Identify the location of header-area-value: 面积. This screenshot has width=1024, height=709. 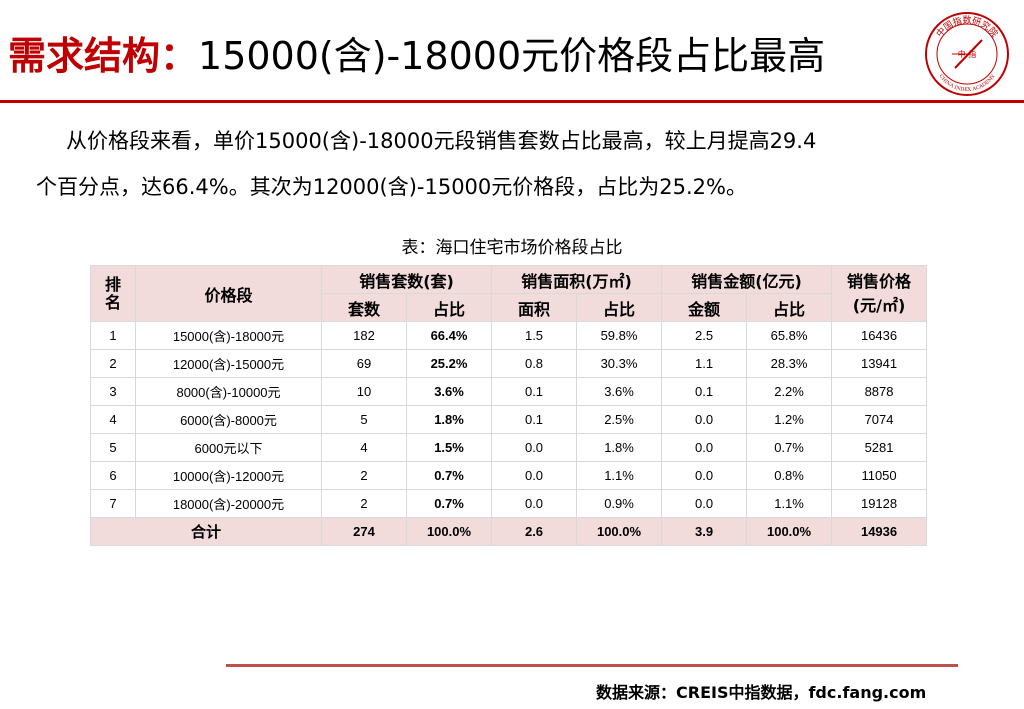
(534, 307).